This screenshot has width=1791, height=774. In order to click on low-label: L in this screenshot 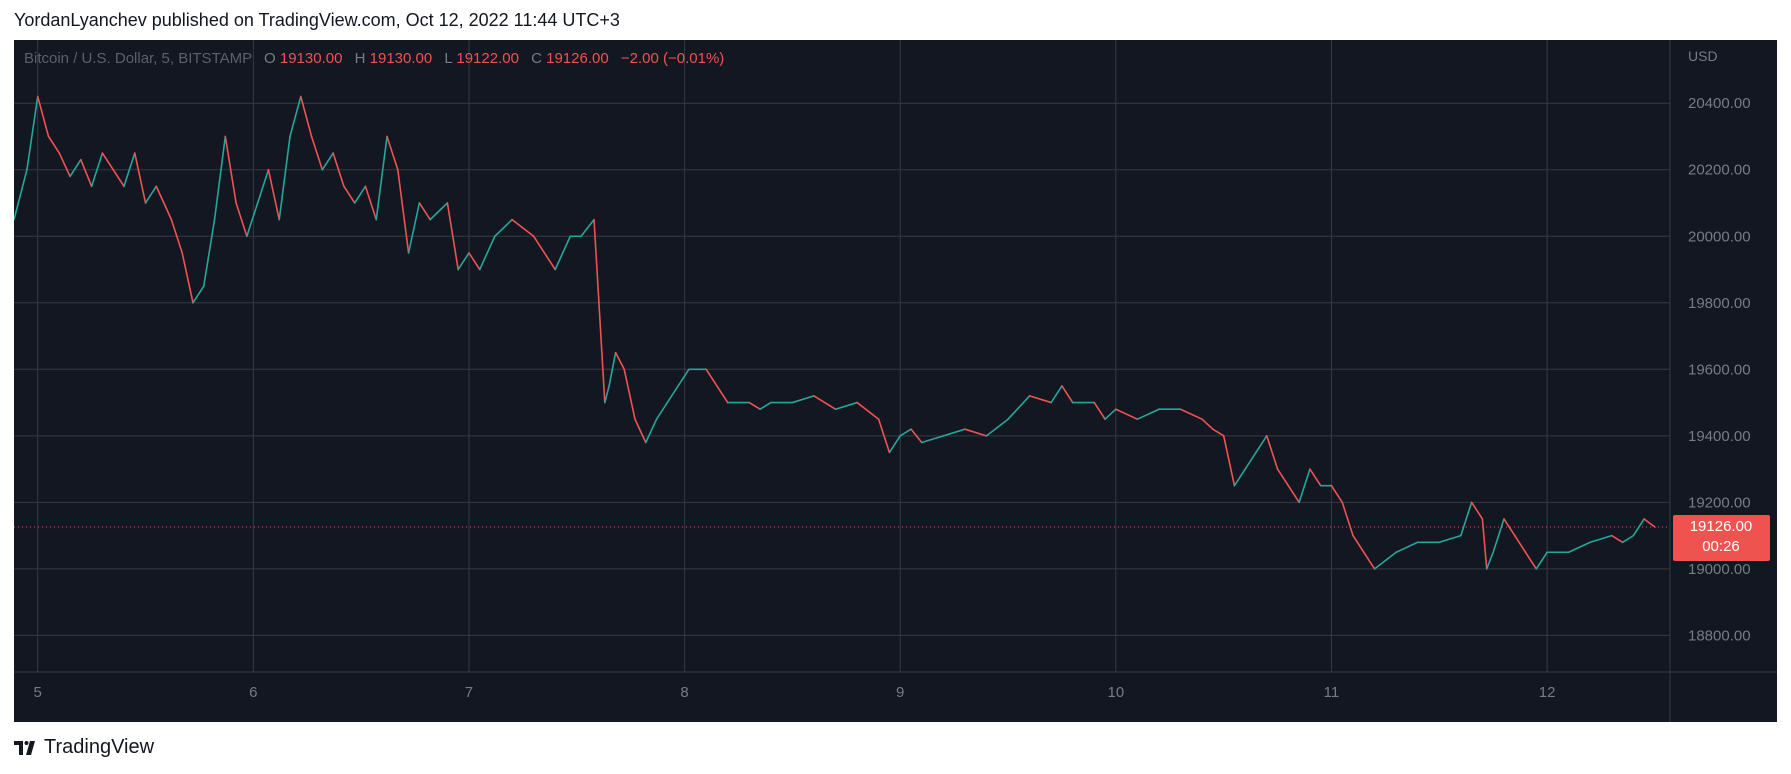, I will do `click(448, 58)`.